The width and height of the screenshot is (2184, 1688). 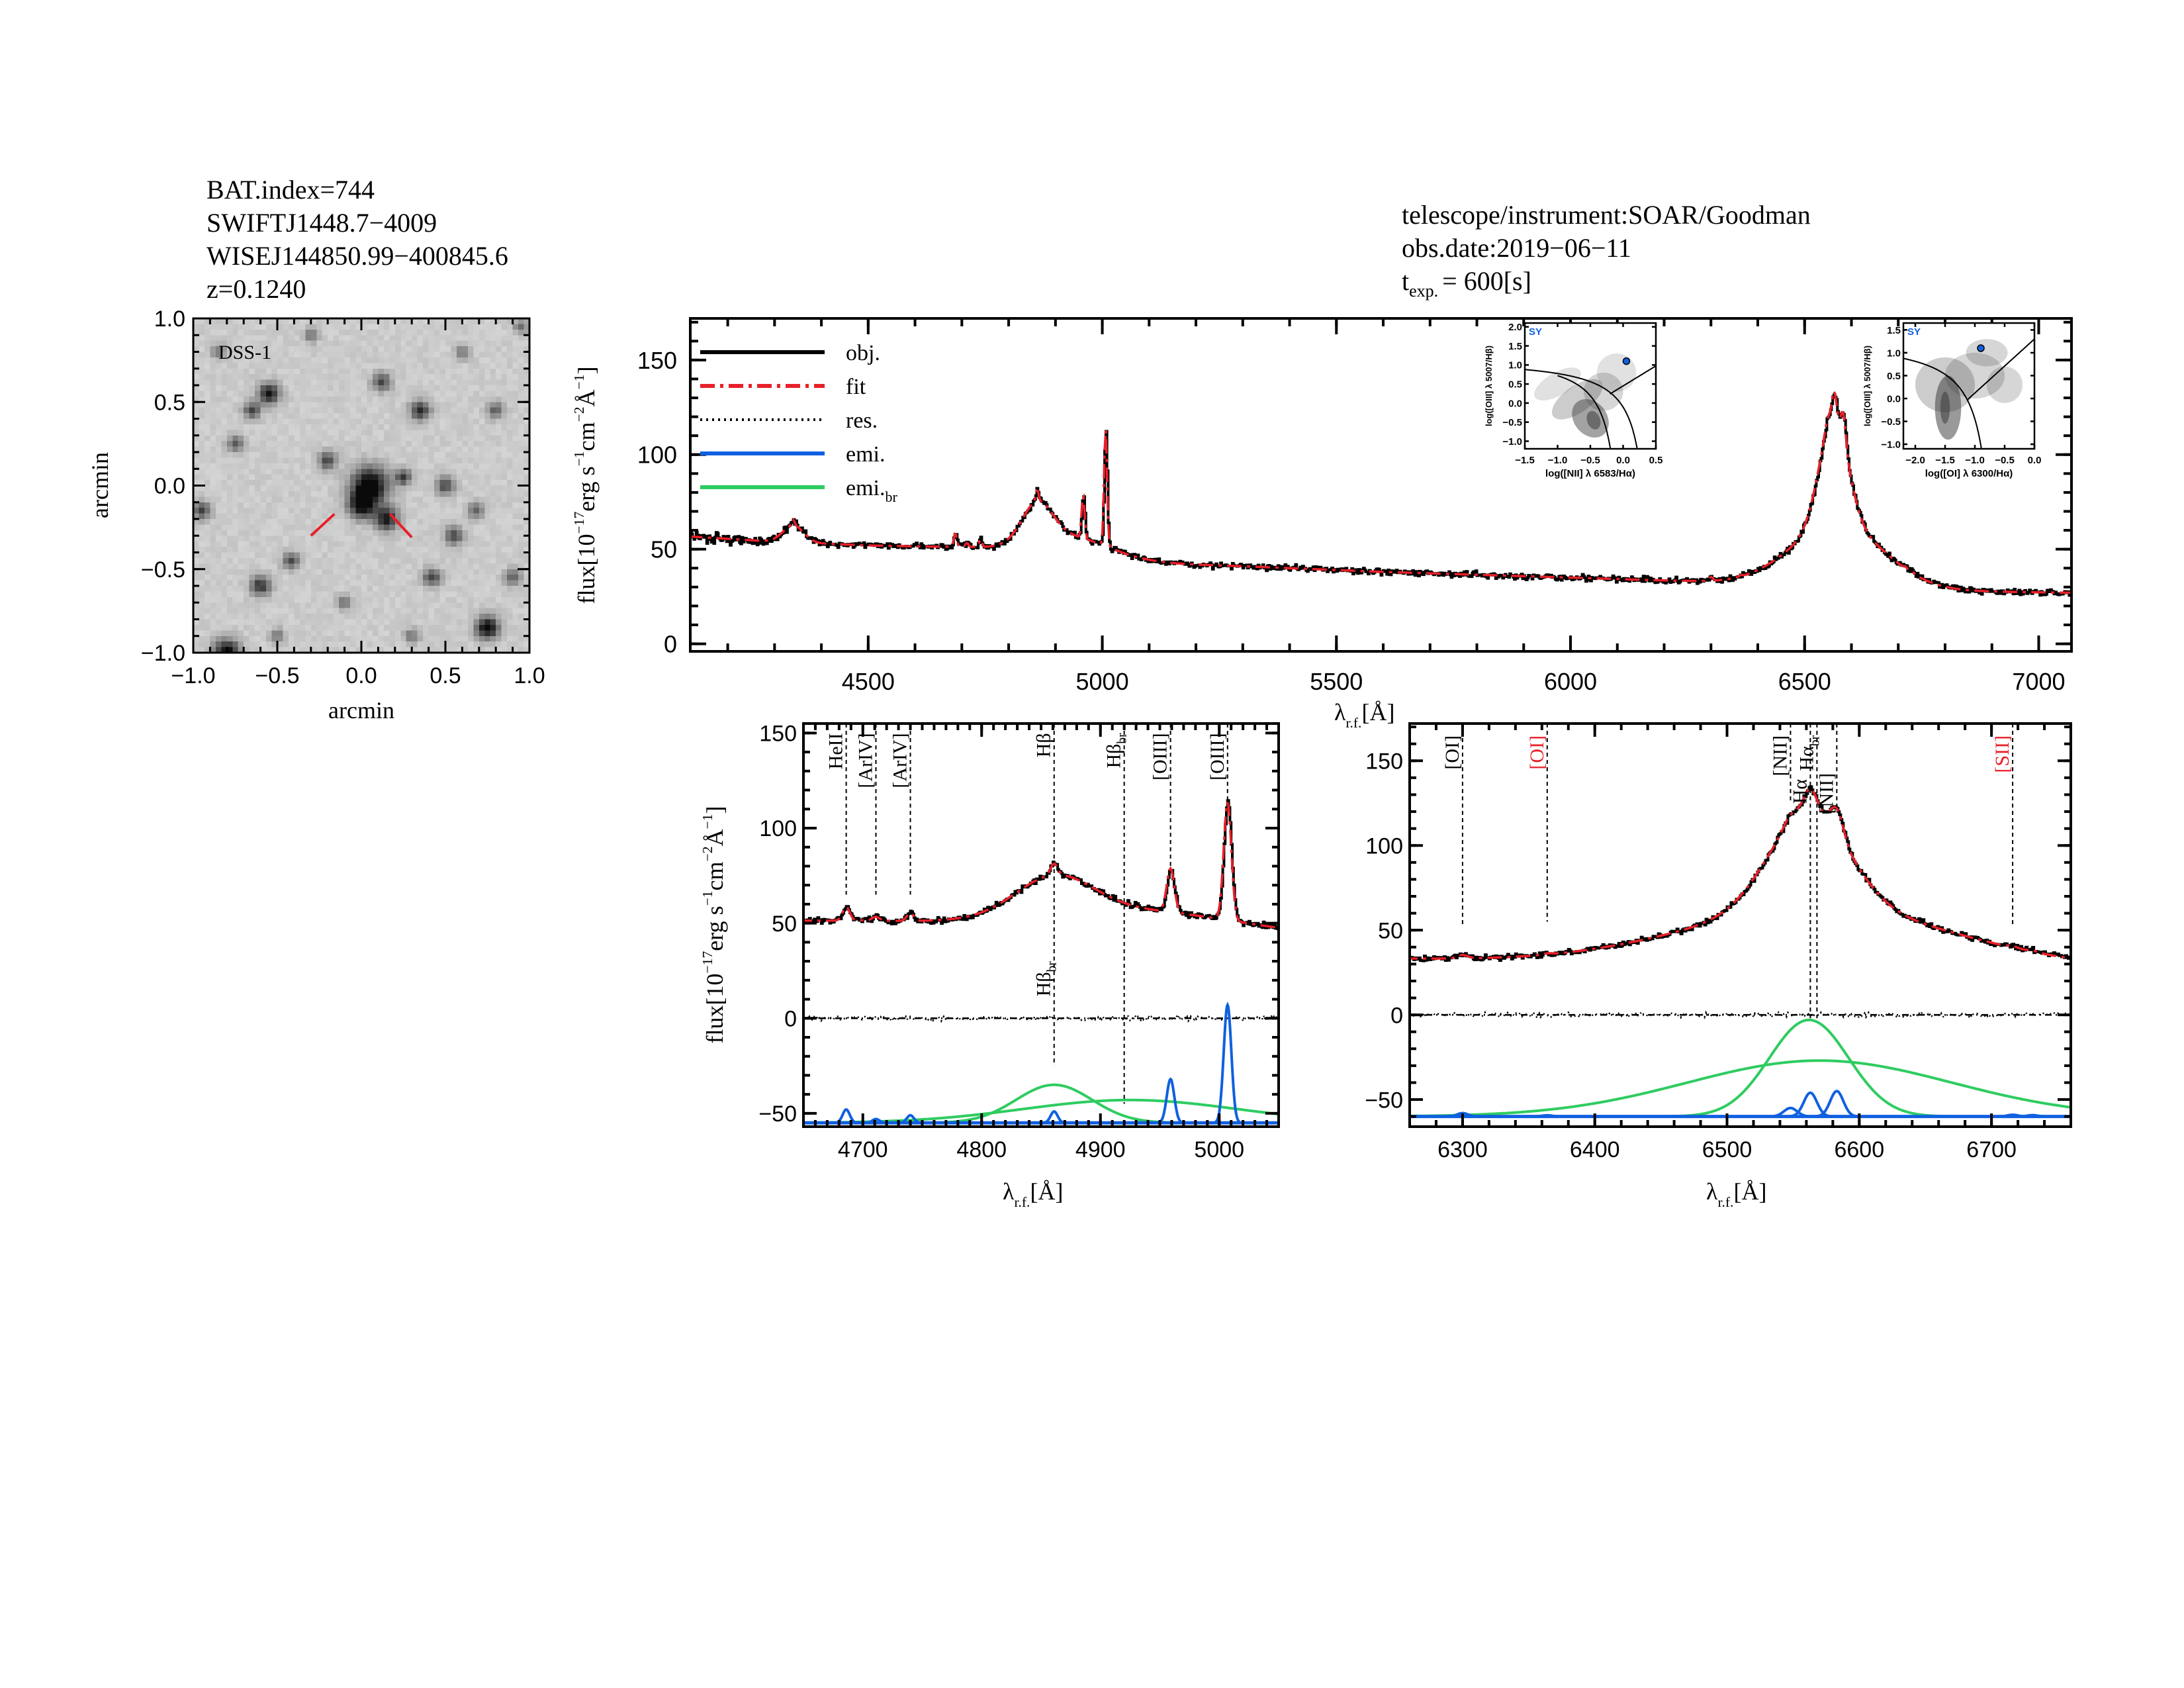 What do you see at coordinates (586, 370) in the screenshot?
I see `label-text: ]` at bounding box center [586, 370].